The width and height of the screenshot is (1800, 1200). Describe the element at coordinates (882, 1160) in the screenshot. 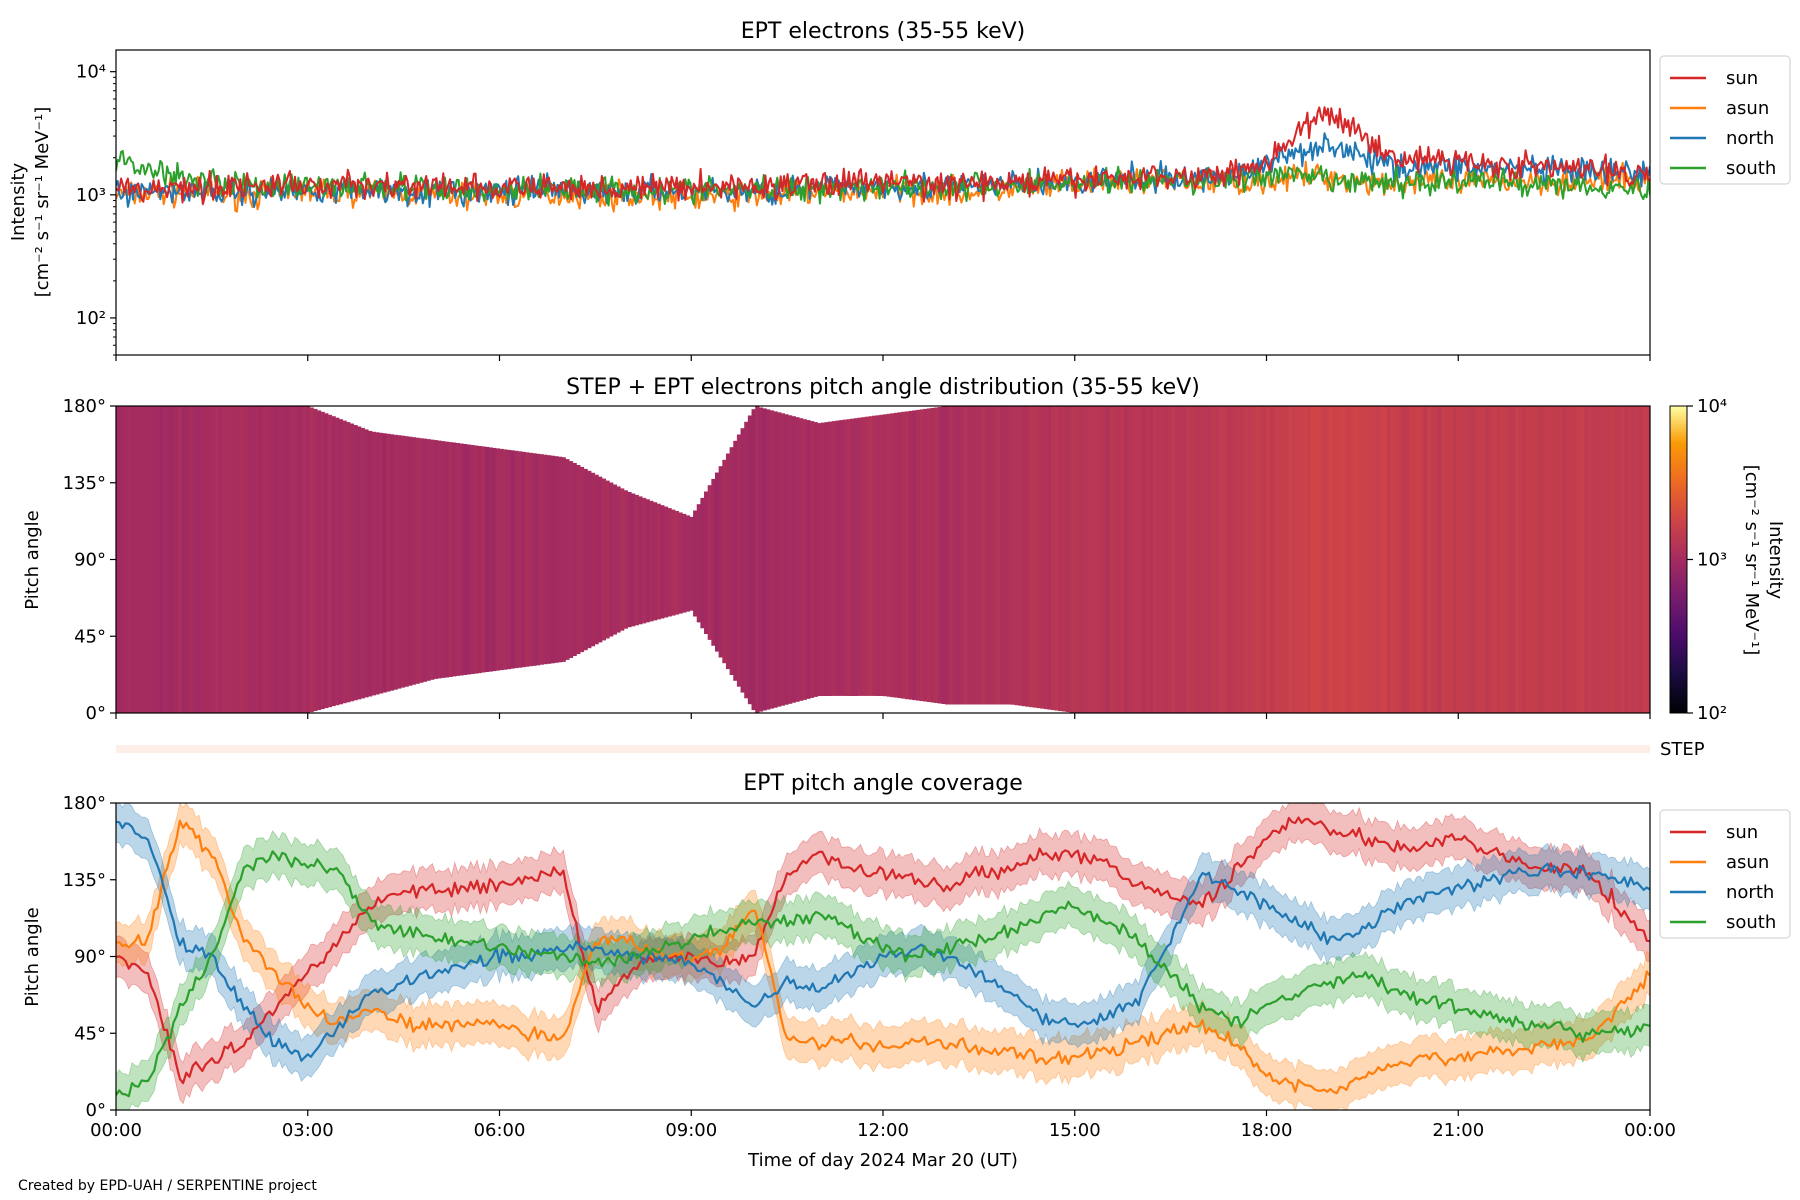

I see `x-axis-label: Time of day 2024 Mar 20 (UT)` at that location.